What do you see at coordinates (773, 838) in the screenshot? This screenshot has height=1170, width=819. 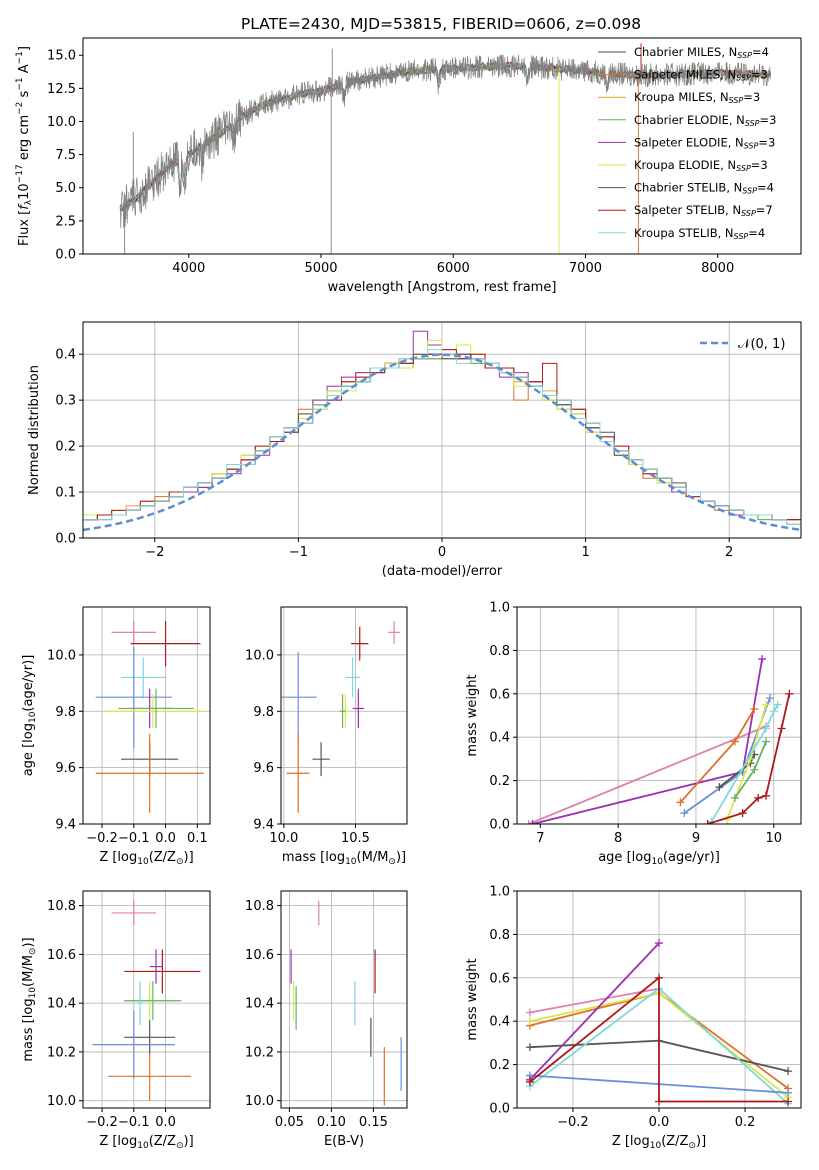 I see `x-tick-label: 10` at bounding box center [773, 838].